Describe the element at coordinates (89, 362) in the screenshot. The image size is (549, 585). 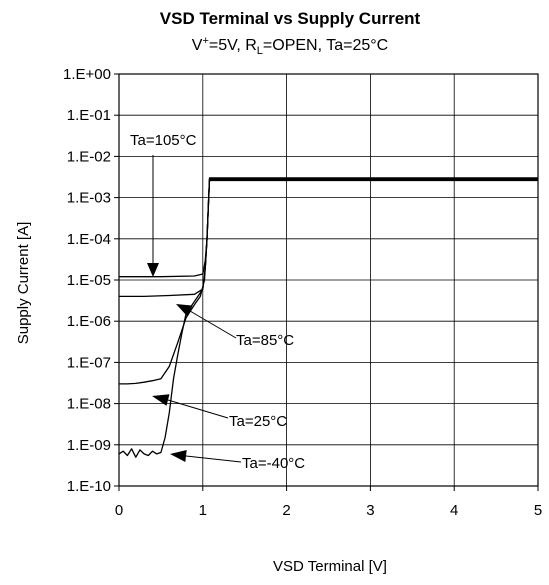
I see `y-tick-label: 1.E-07` at that location.